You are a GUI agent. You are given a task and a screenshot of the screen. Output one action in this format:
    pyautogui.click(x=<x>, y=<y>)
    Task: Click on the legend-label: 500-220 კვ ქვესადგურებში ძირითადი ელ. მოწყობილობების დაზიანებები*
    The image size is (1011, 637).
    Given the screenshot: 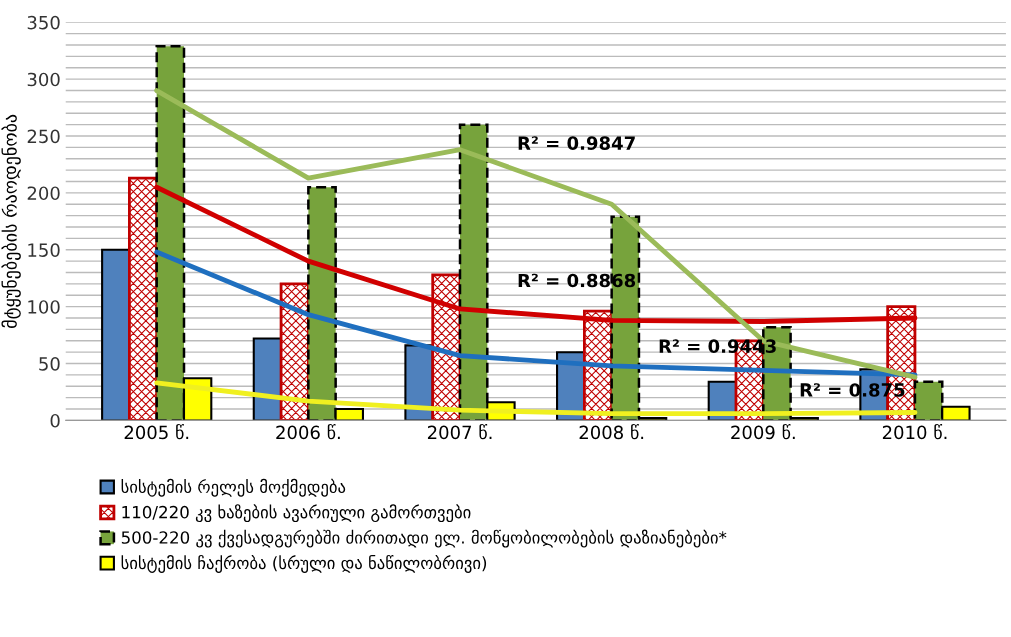 What is the action you would take?
    pyautogui.click(x=424, y=538)
    